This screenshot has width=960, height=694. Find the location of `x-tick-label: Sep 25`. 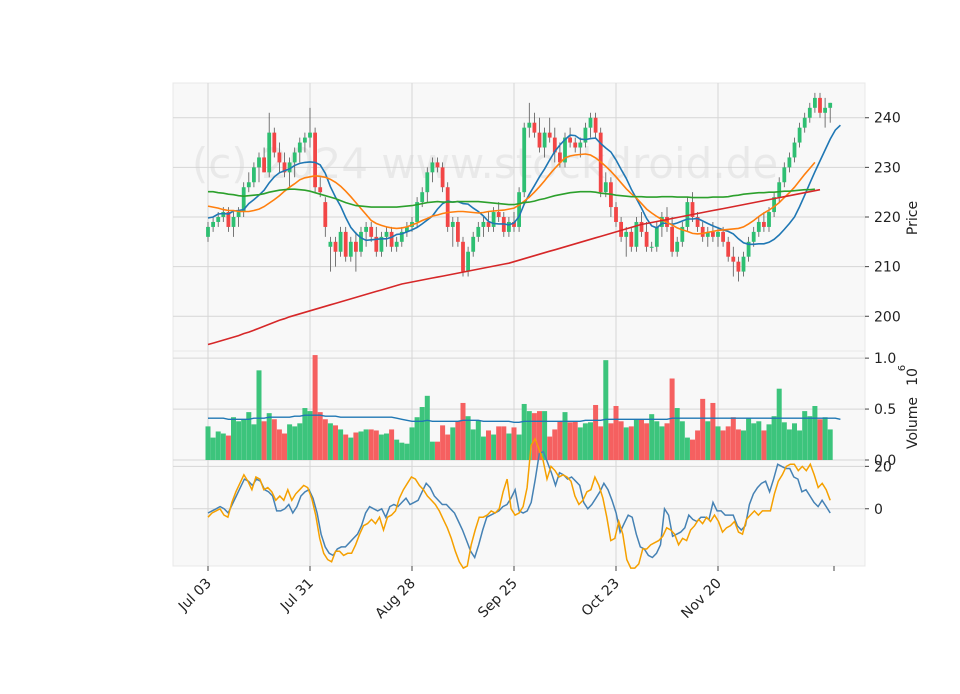

x-tick-label: Sep 25 is located at coordinates (498, 599).